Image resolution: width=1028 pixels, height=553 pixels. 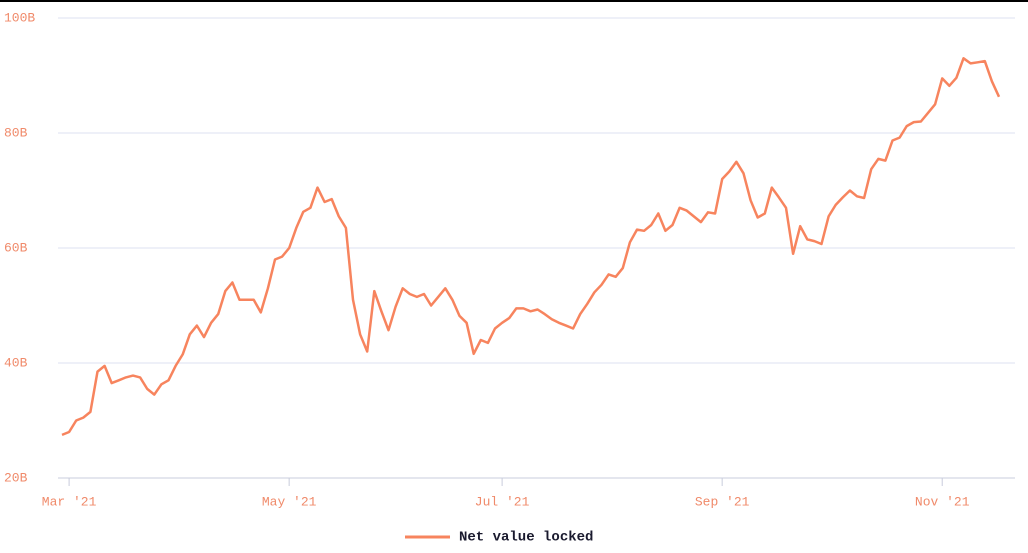 I want to click on legend-label: Net value locked, so click(x=526, y=538).